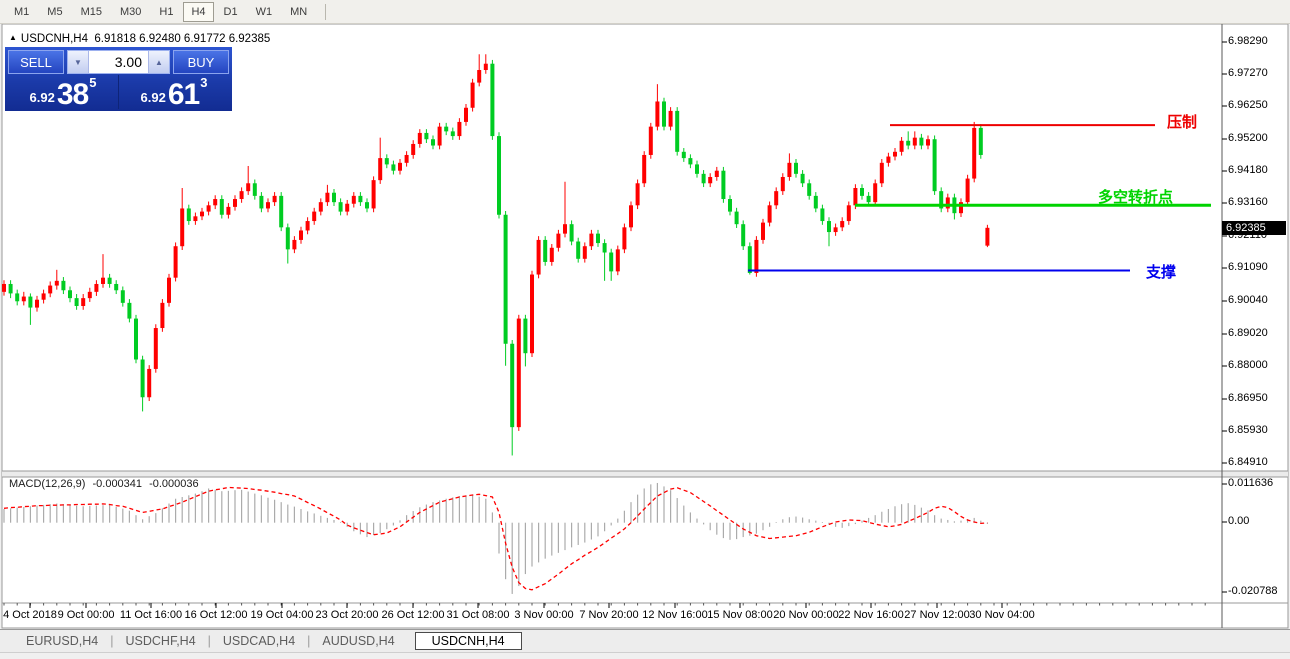  I want to click on time-axis-label: 20 Nov 00:00, so click(806, 615).